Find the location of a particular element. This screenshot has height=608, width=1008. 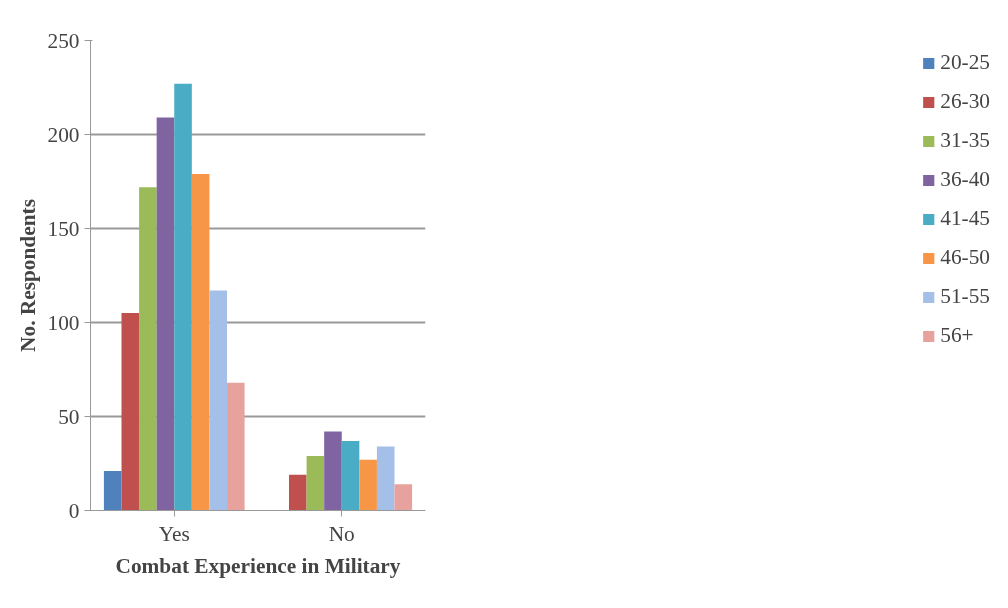

y-tick-label: 100 is located at coordinates (63, 322).